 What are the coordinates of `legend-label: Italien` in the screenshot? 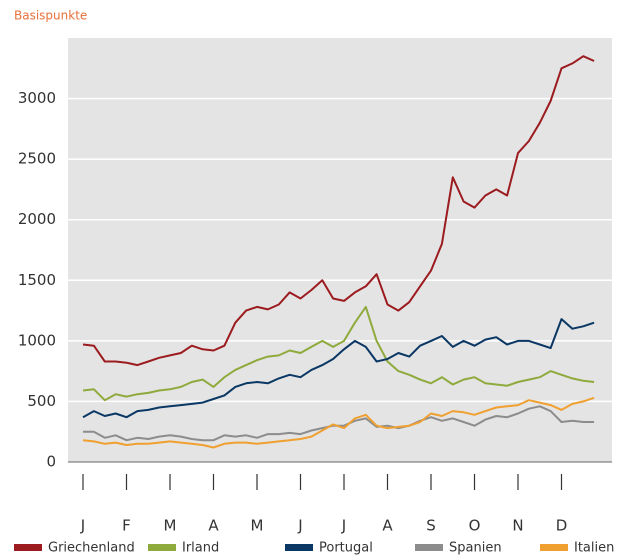 It's located at (594, 548).